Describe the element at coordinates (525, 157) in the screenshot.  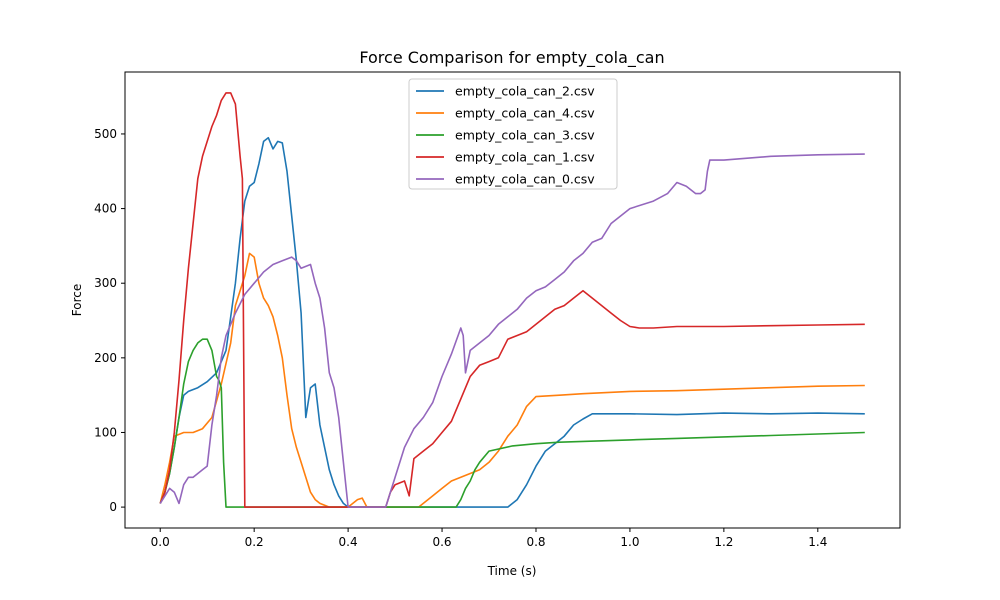
I see `legend-label-3: empty_cola_can_1.csv` at that location.